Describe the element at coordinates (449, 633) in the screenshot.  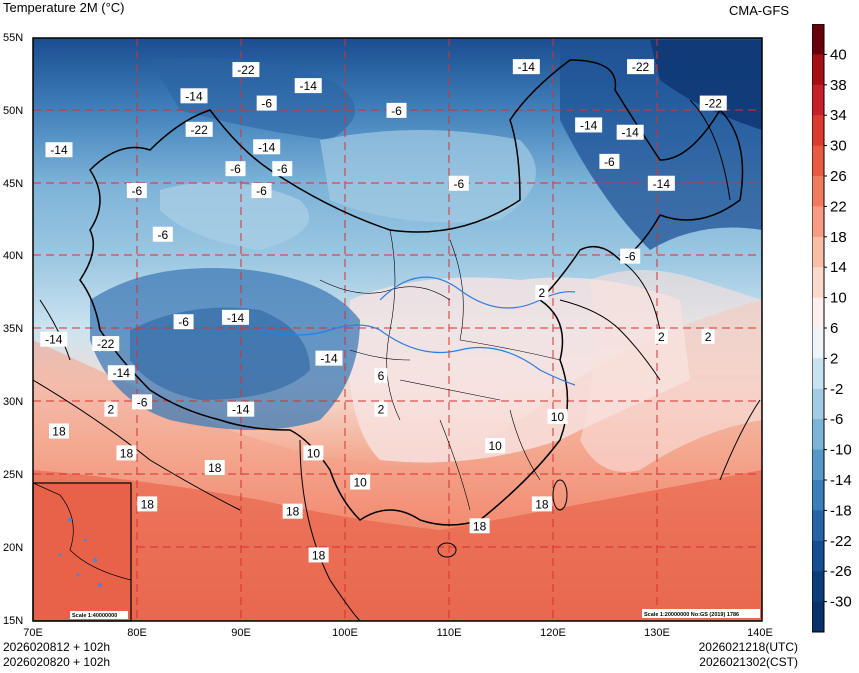
I see `lon-label: 110E` at that location.